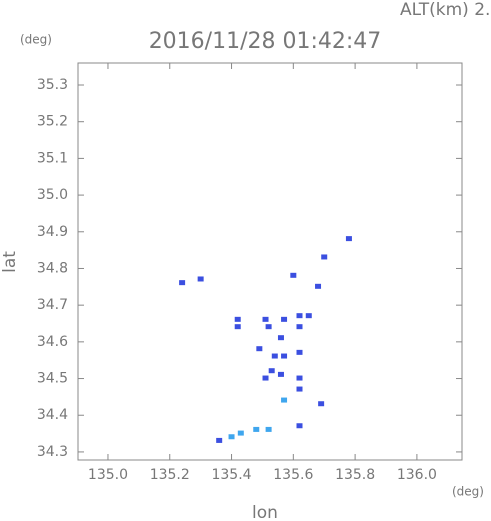 The height and width of the screenshot is (521, 491). I want to click on y-tick-label: 34.4, so click(52, 415).